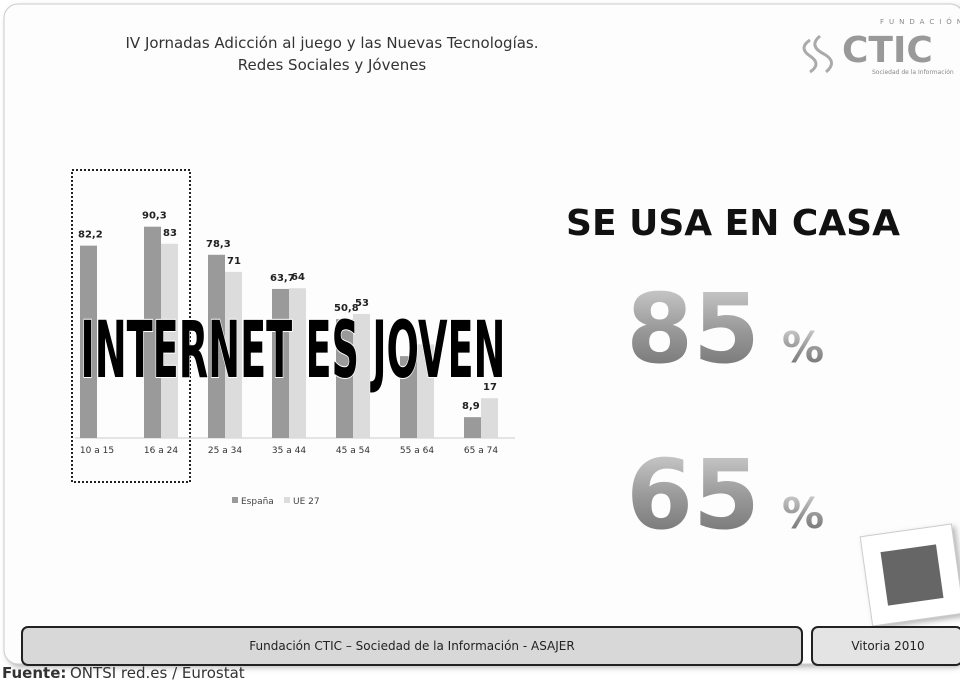 This screenshot has width=960, height=680. I want to click on photo-image, so click(912, 575).